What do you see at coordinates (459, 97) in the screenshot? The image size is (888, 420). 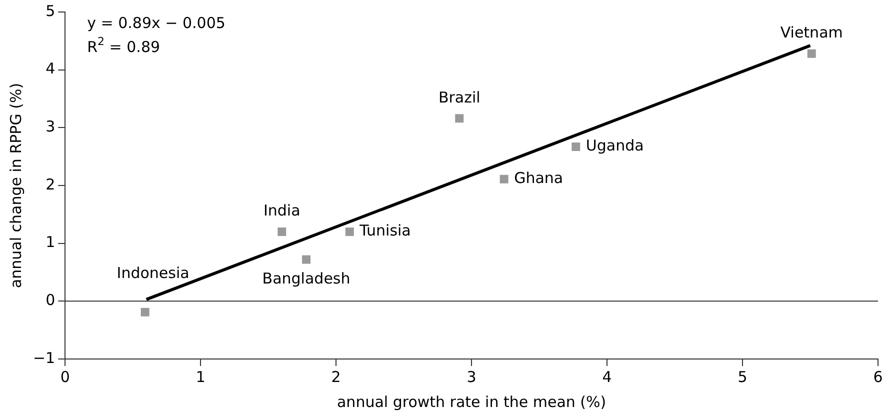 I see `annotation: Brazil` at bounding box center [459, 97].